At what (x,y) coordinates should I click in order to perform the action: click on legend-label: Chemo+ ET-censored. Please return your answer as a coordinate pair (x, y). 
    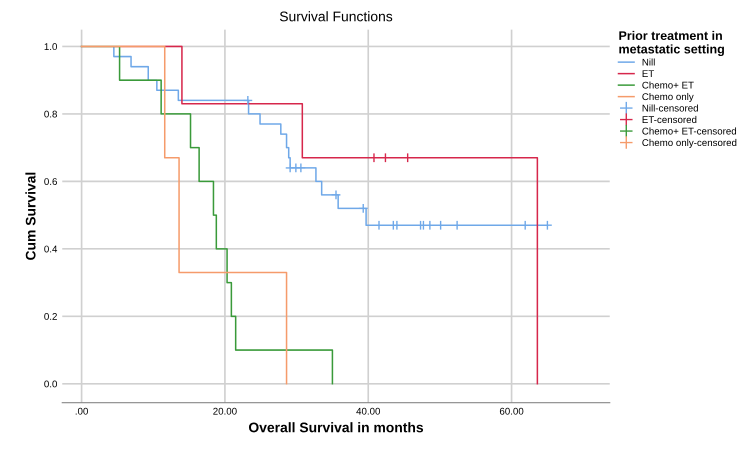
    Looking at the image, I should click on (689, 131).